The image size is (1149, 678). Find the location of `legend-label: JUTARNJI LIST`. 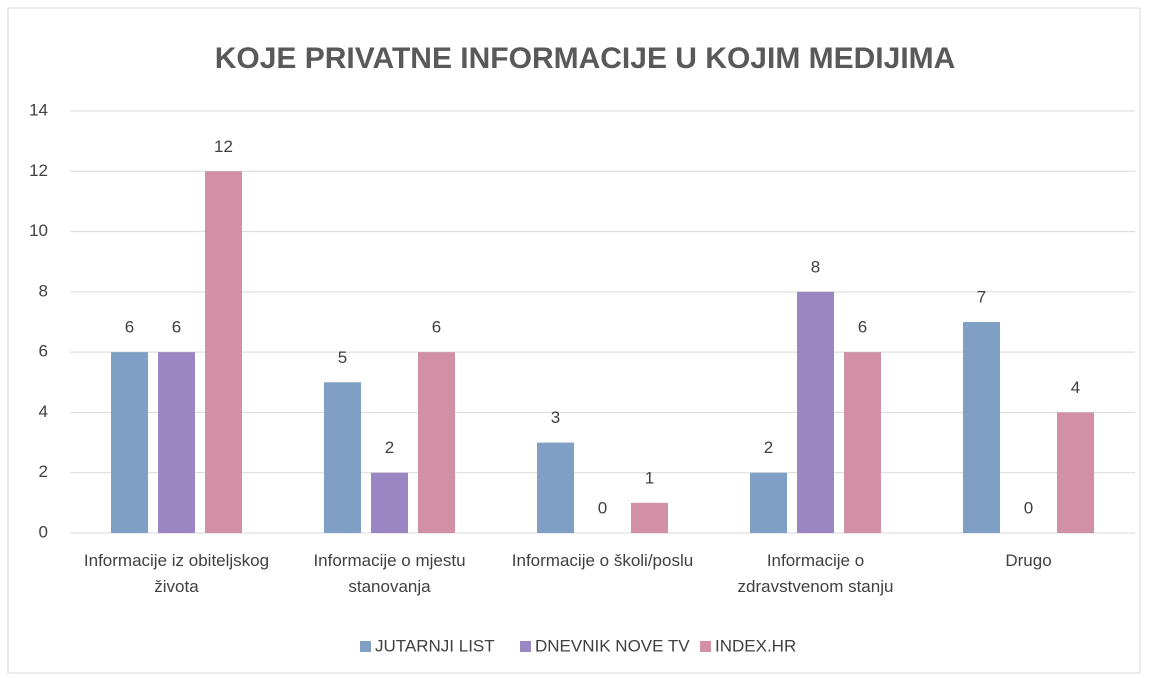

legend-label: JUTARNJI LIST is located at coordinates (435, 645).